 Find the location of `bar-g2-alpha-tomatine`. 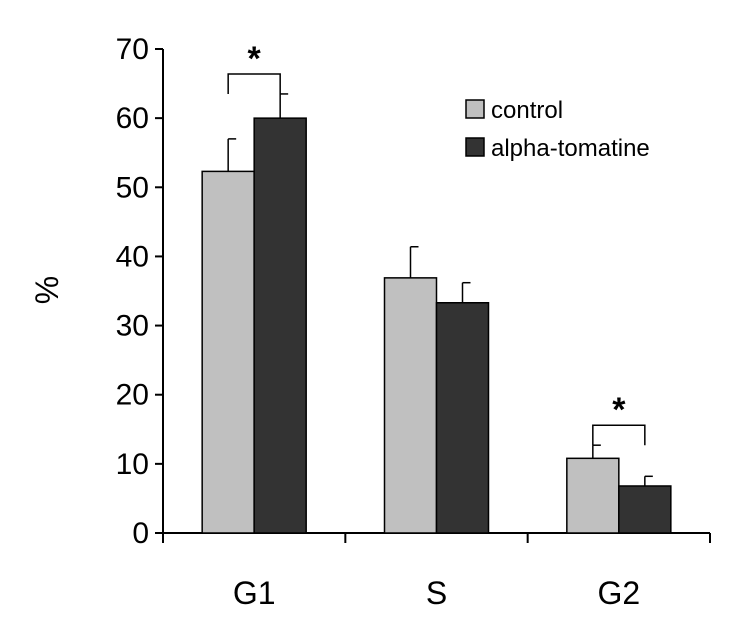

bar-g2-alpha-tomatine is located at coordinates (645, 509).